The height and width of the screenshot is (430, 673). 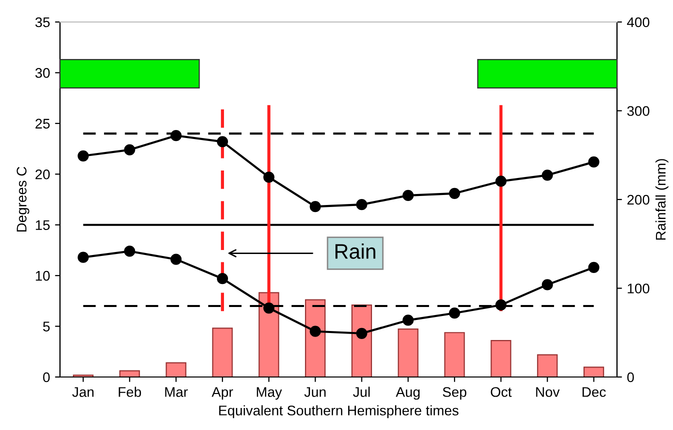 I want to click on x-tick-label: Nov, so click(x=548, y=392).